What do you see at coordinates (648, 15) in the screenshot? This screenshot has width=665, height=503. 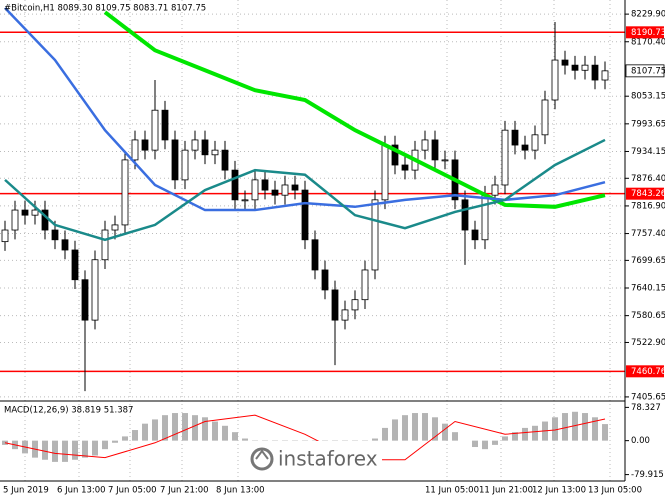 I see `y-tick-label: 8229.90` at bounding box center [648, 15].